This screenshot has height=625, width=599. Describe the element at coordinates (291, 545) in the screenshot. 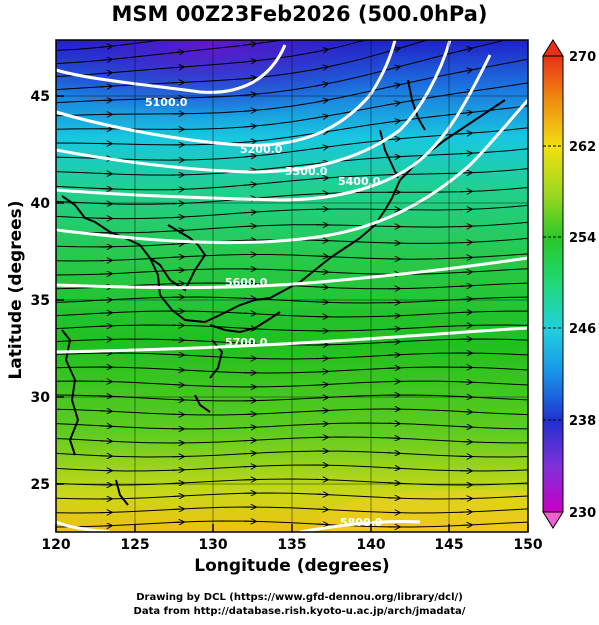

I see `x-axis-tick-labels: 120 125 130 135 140 145 150` at that location.